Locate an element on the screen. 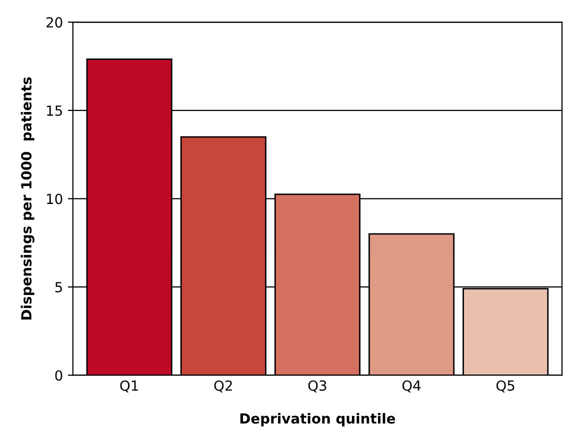 The height and width of the screenshot is (443, 583). y-tick-label: 5 is located at coordinates (58, 287).